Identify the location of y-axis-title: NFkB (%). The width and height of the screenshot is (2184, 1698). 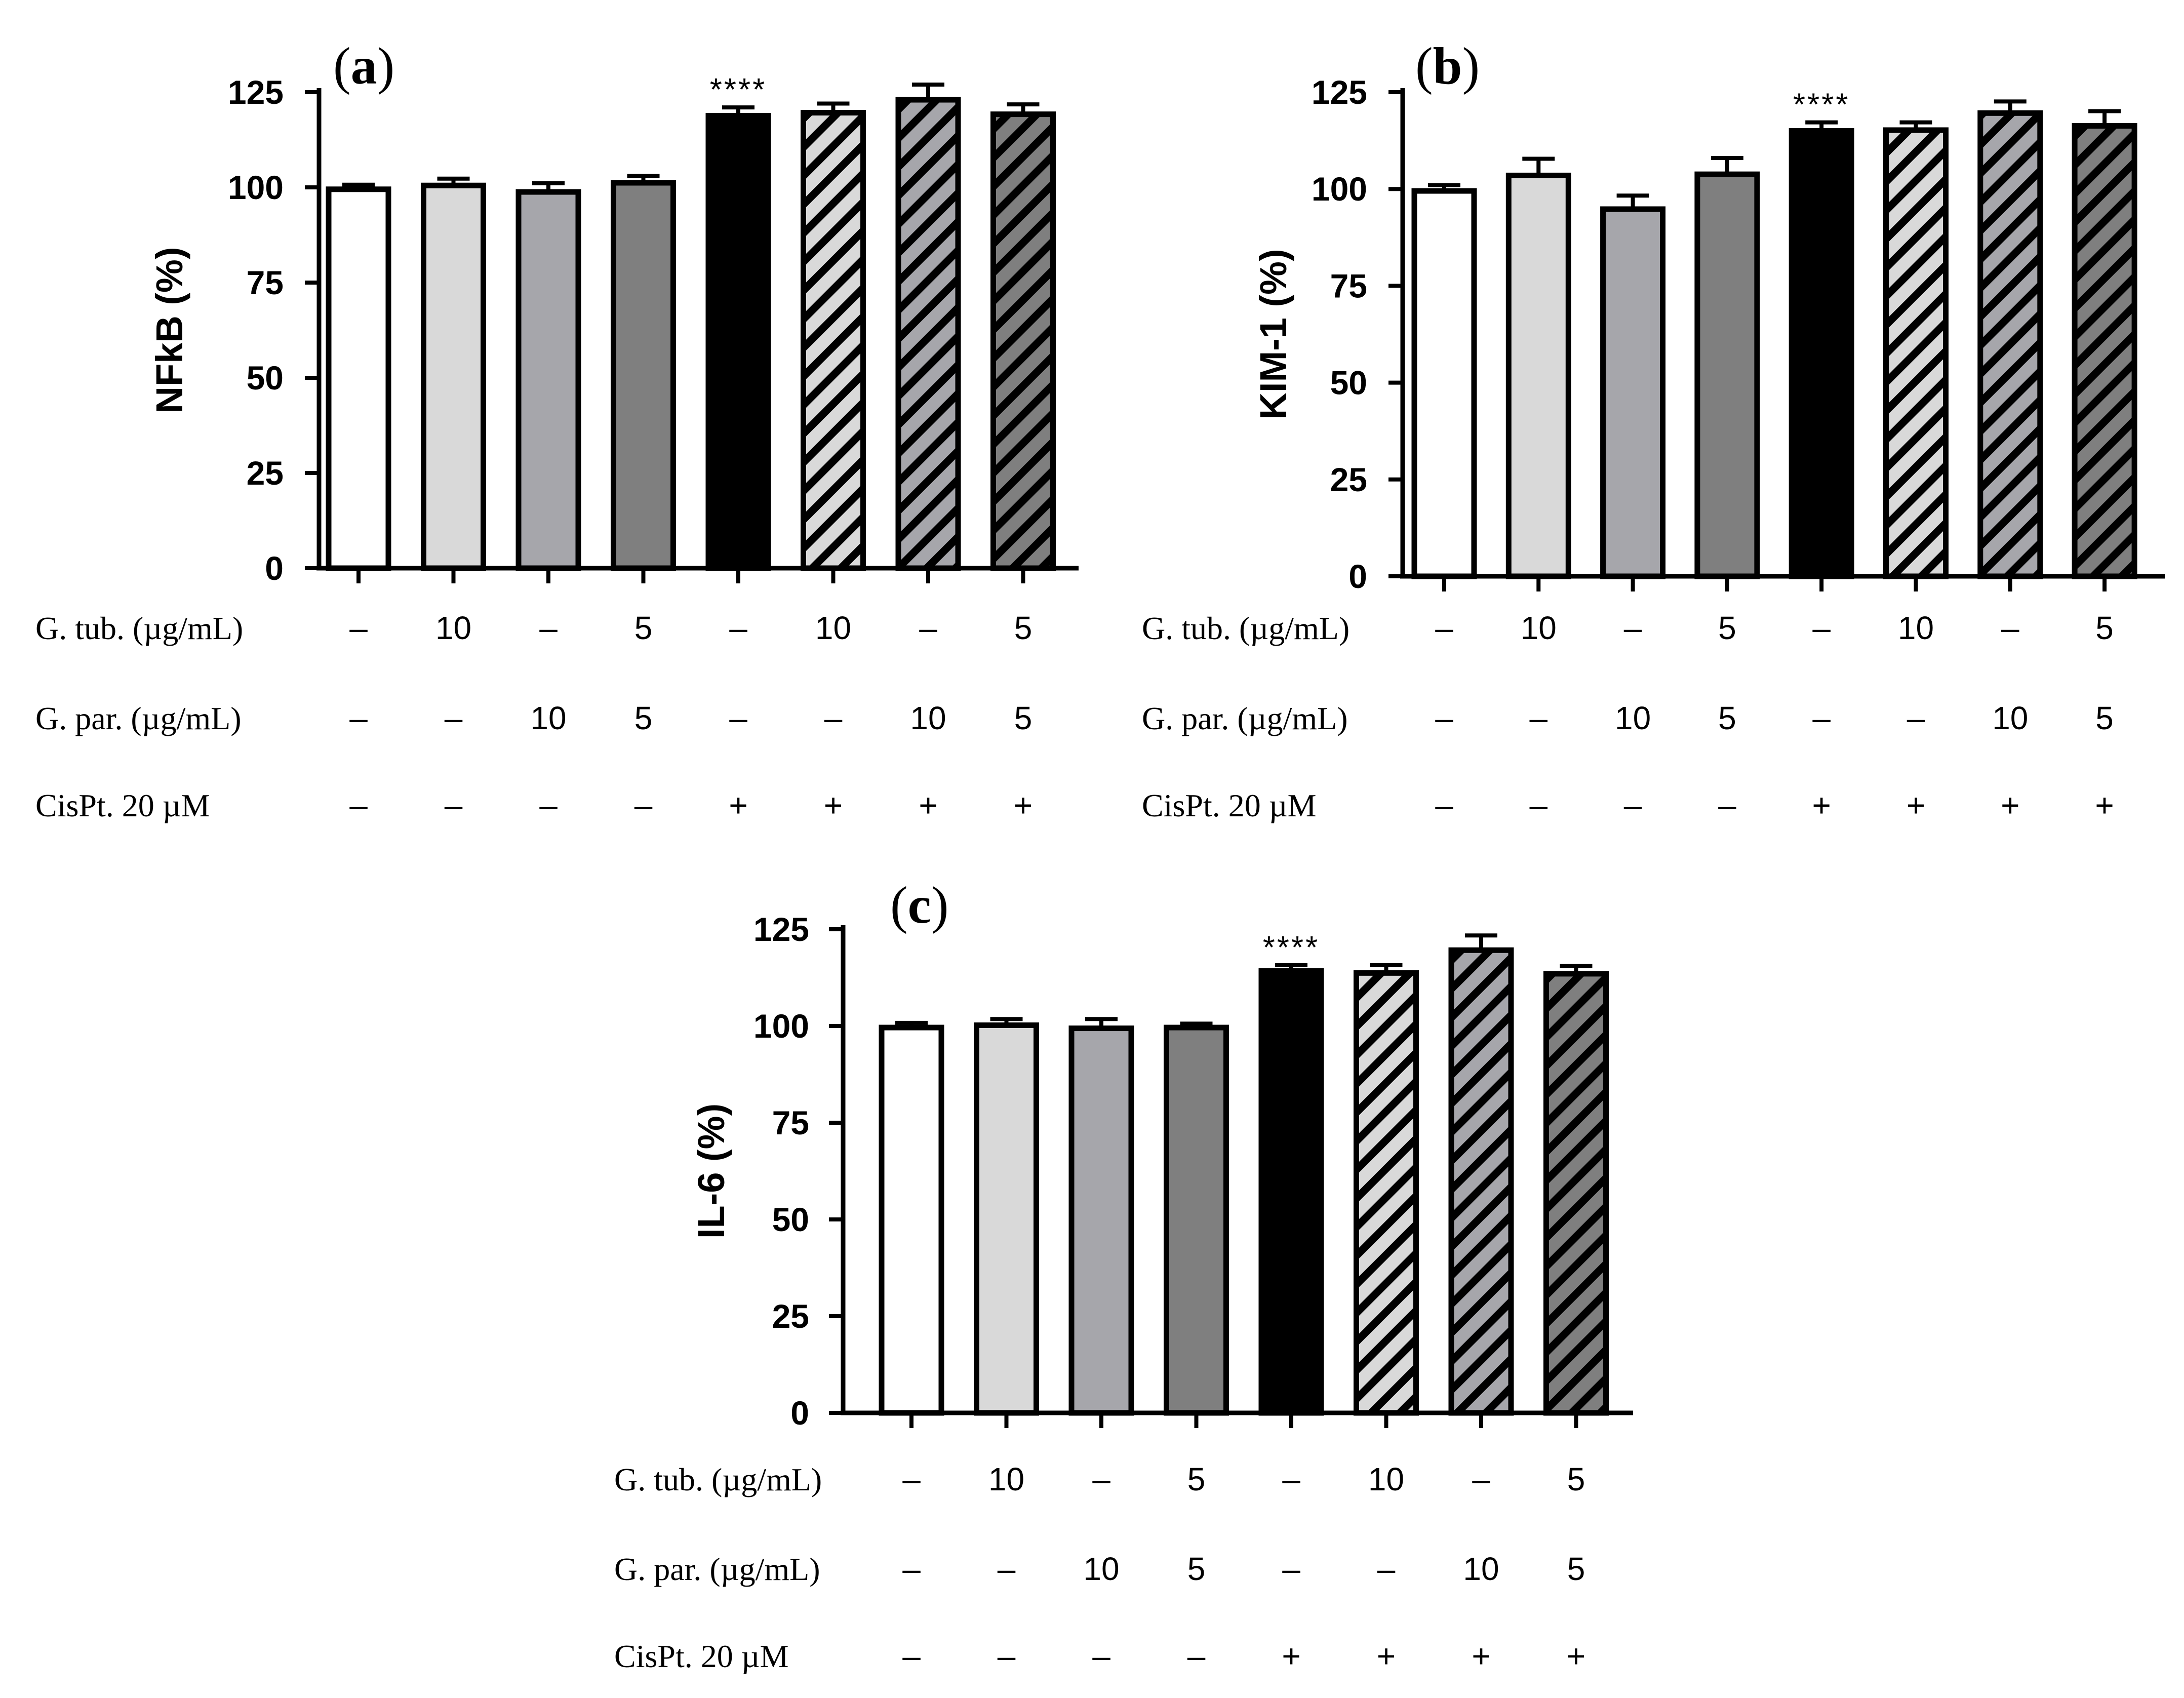
(169, 330).